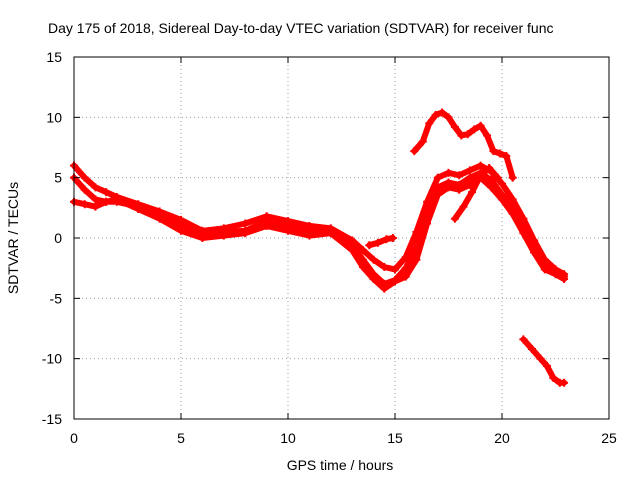 The height and width of the screenshot is (480, 640). Describe the element at coordinates (343, 438) in the screenshot. I see `x-tick-labels: 0 5 10 15 20 25` at that location.